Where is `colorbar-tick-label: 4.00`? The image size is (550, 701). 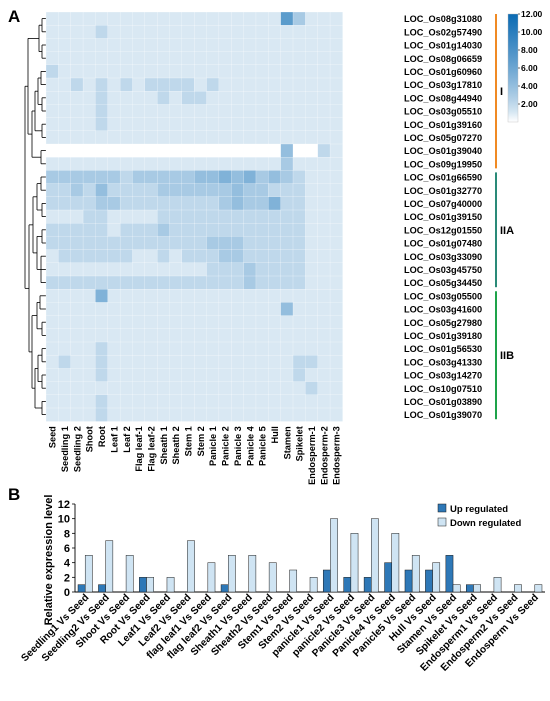 colorbar-tick-label: 4.00 is located at coordinates (529, 86).